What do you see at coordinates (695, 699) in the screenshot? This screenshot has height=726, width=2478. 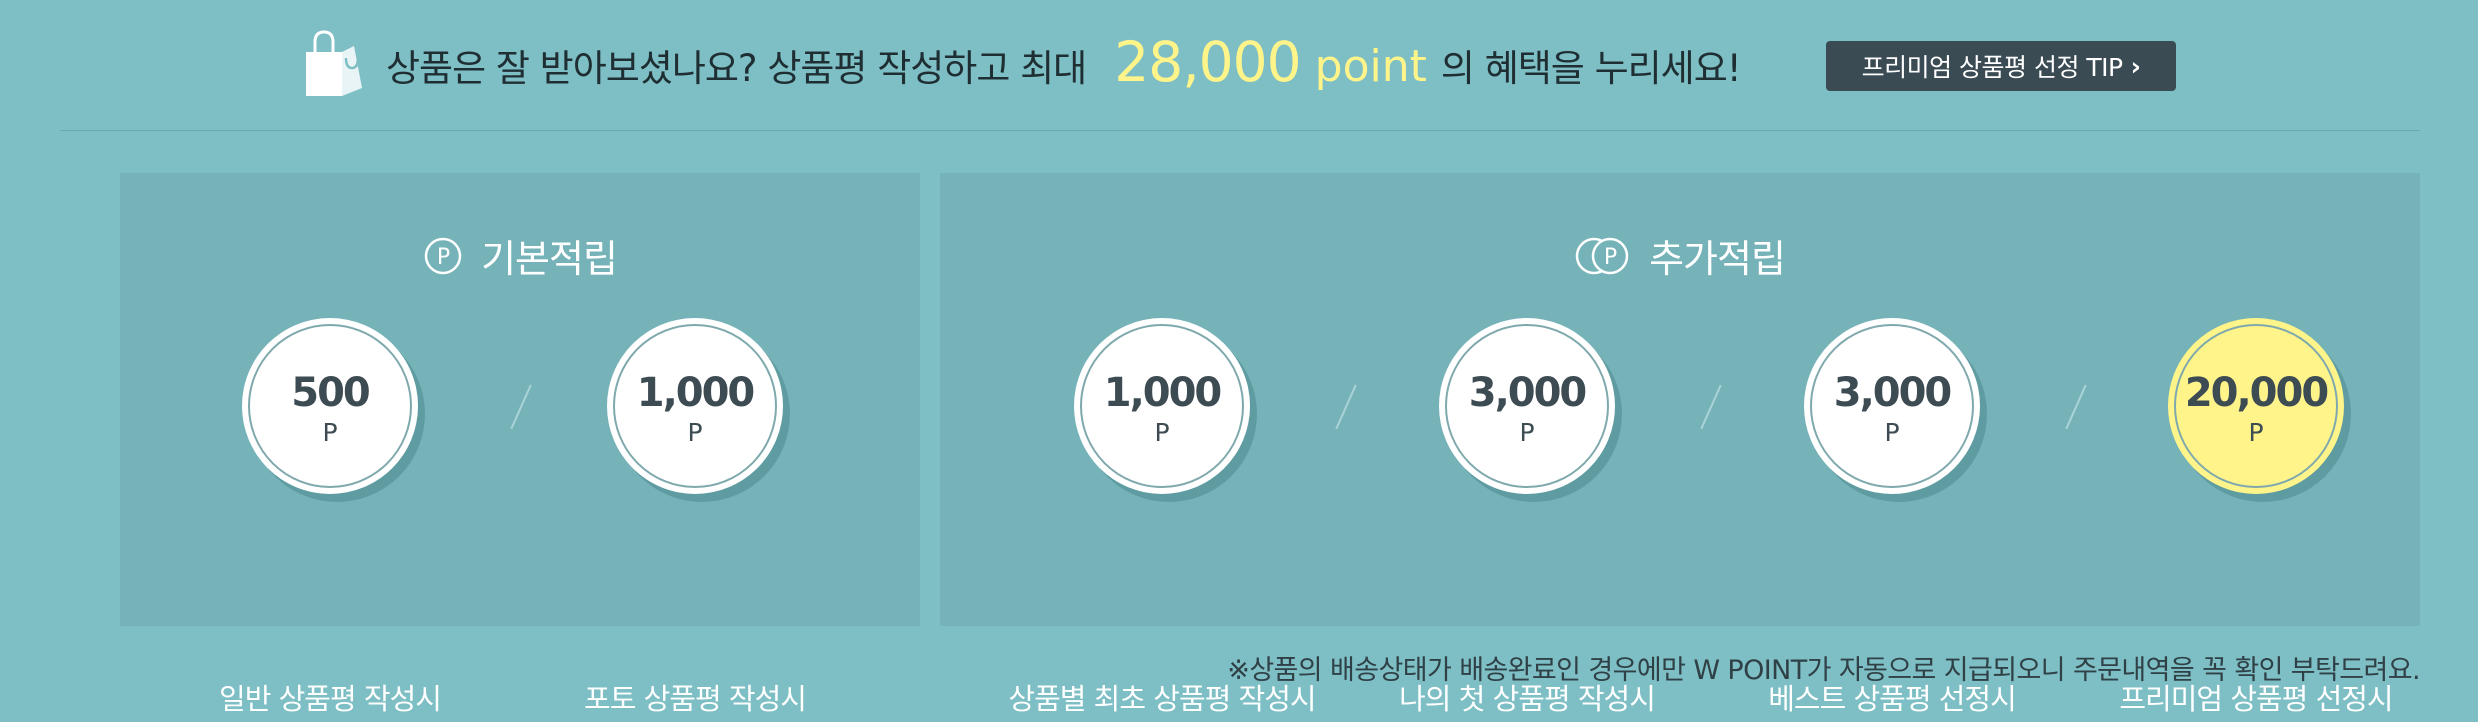 I see `point-item-label: 포토 상품평 작성시` at bounding box center [695, 699].